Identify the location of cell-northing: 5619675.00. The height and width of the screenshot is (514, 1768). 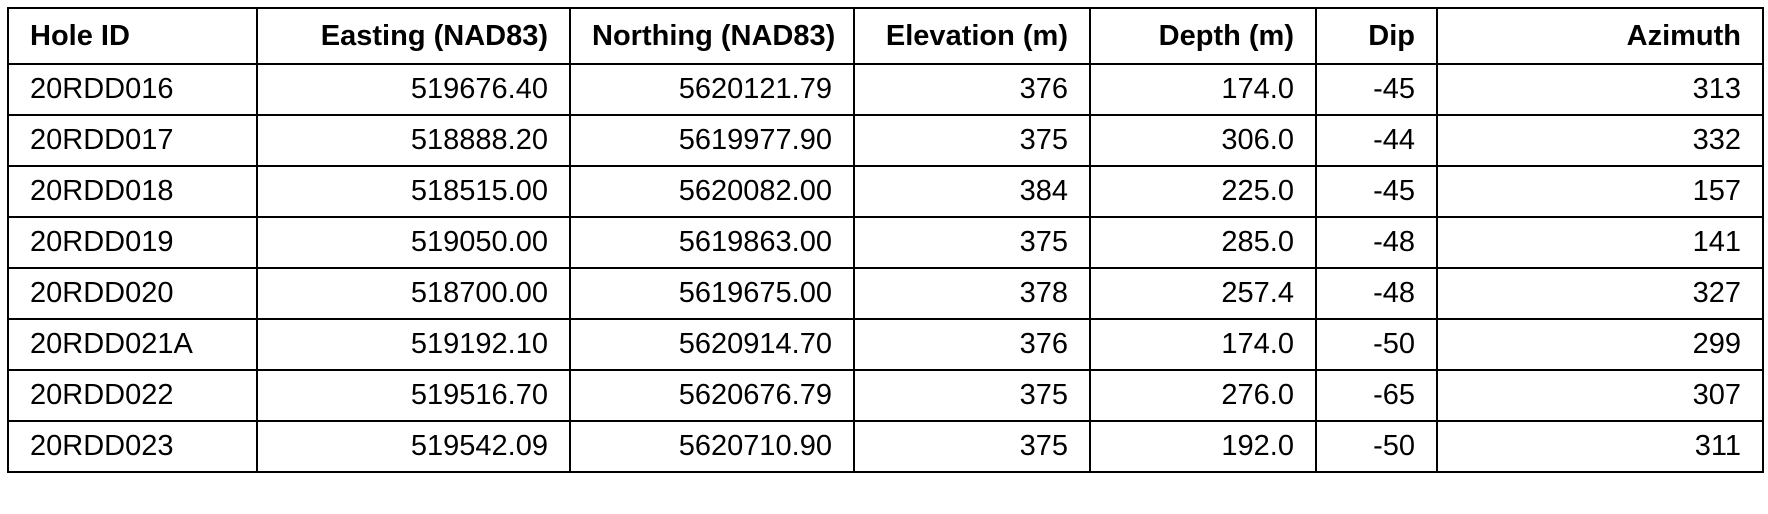
(712, 293).